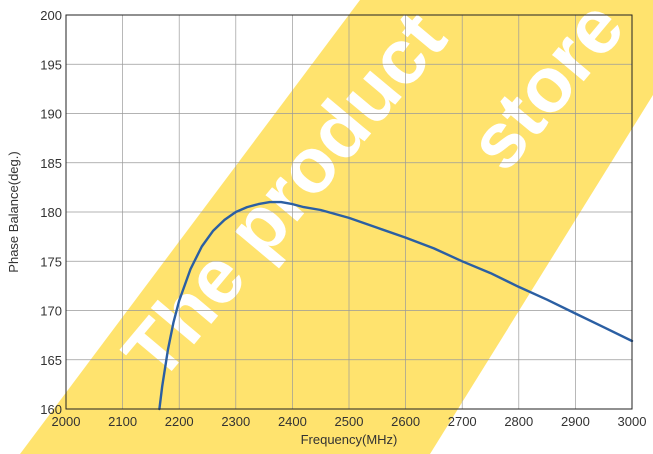  I want to click on y-tick-label: 175, so click(51, 261).